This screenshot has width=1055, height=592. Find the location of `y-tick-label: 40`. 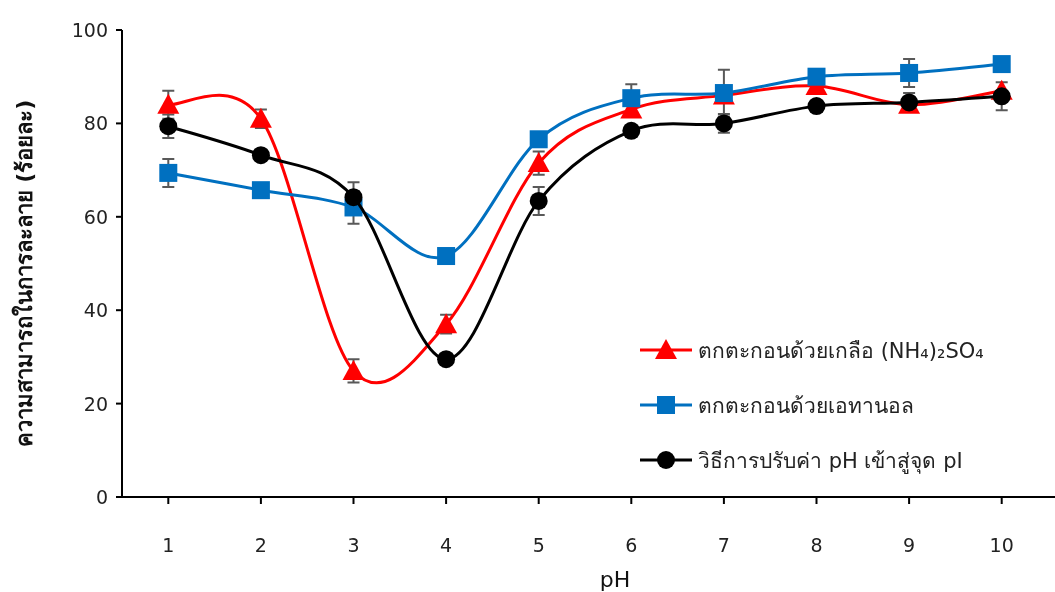

y-tick-label: 40 is located at coordinates (95, 310).